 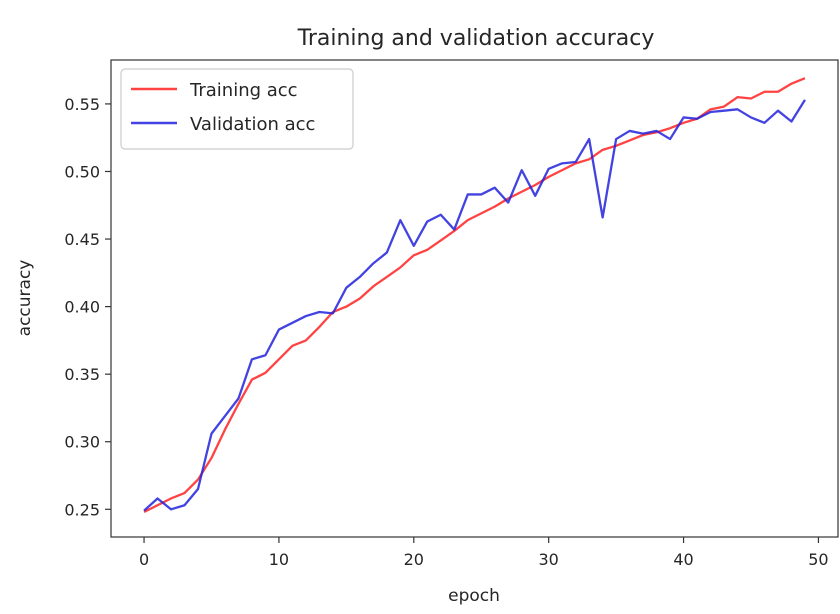 I want to click on x-tick-label: 40, so click(x=683, y=559).